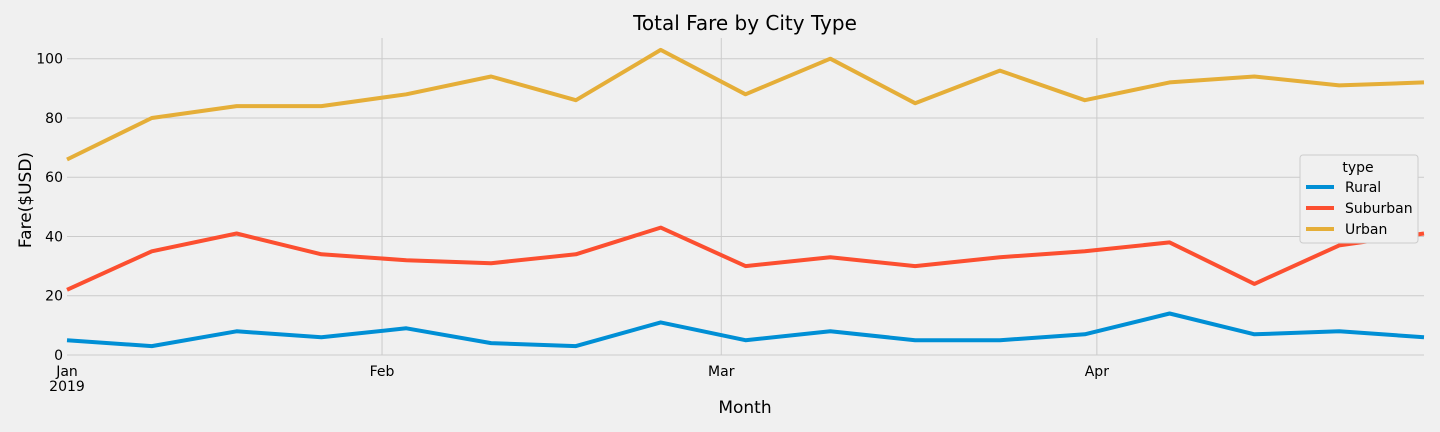  What do you see at coordinates (1097, 372) in the screenshot?
I see `x-tick-label: Apr` at bounding box center [1097, 372].